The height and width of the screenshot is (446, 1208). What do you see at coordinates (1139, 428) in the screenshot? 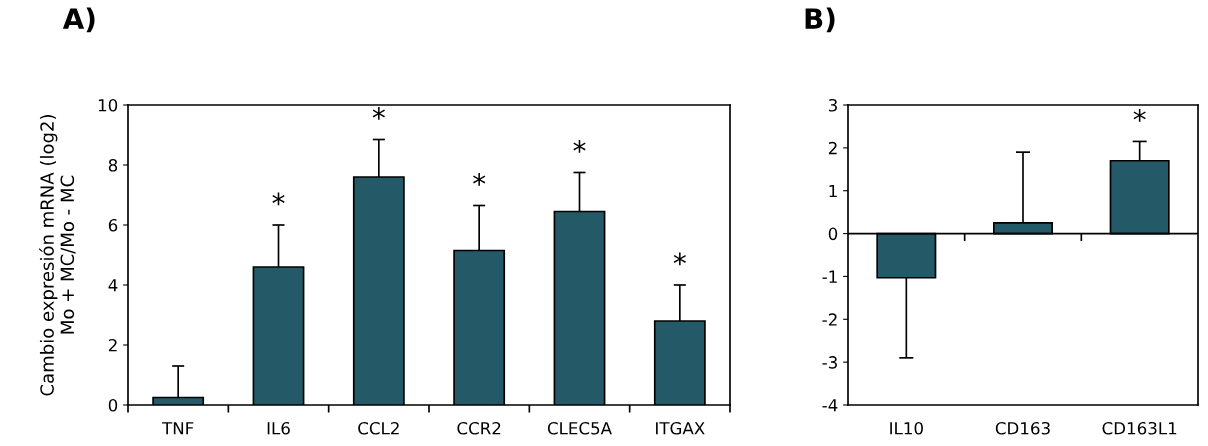
I see `x-tick-label: CD163L1` at bounding box center [1139, 428].